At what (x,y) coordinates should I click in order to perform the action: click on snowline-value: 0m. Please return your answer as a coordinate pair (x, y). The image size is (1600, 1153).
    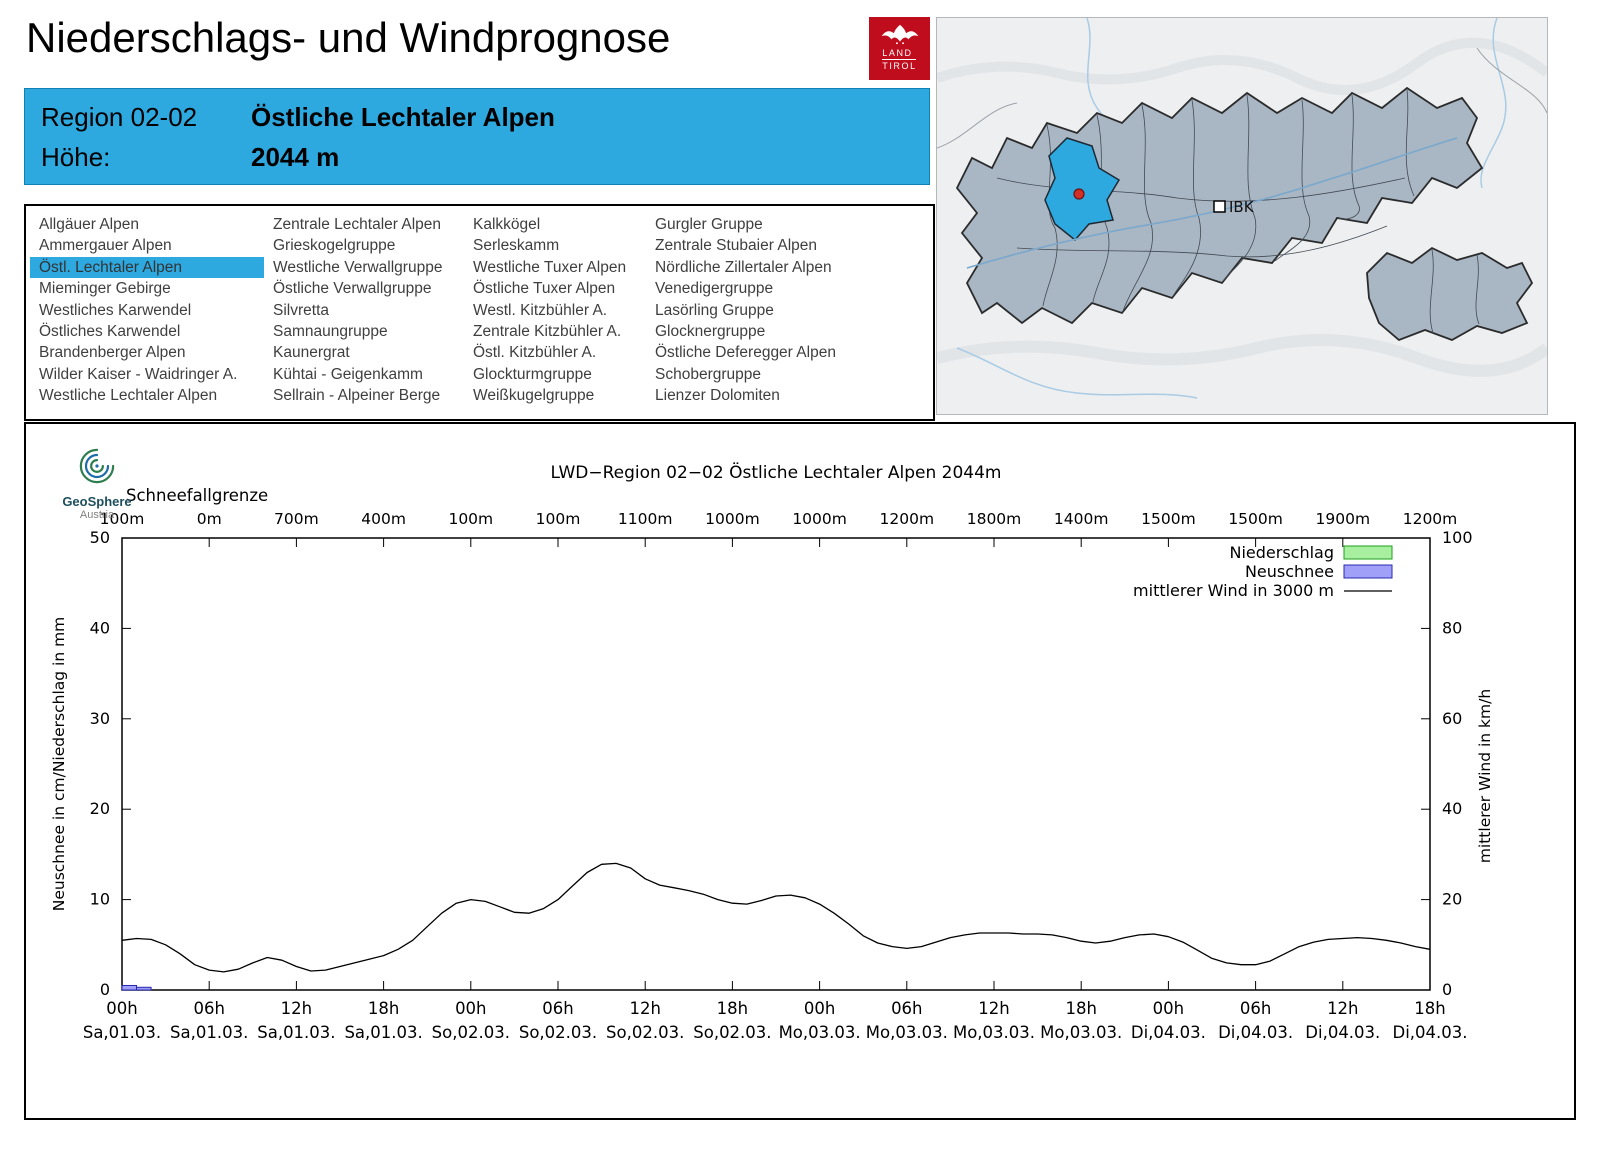
    Looking at the image, I should click on (209, 519).